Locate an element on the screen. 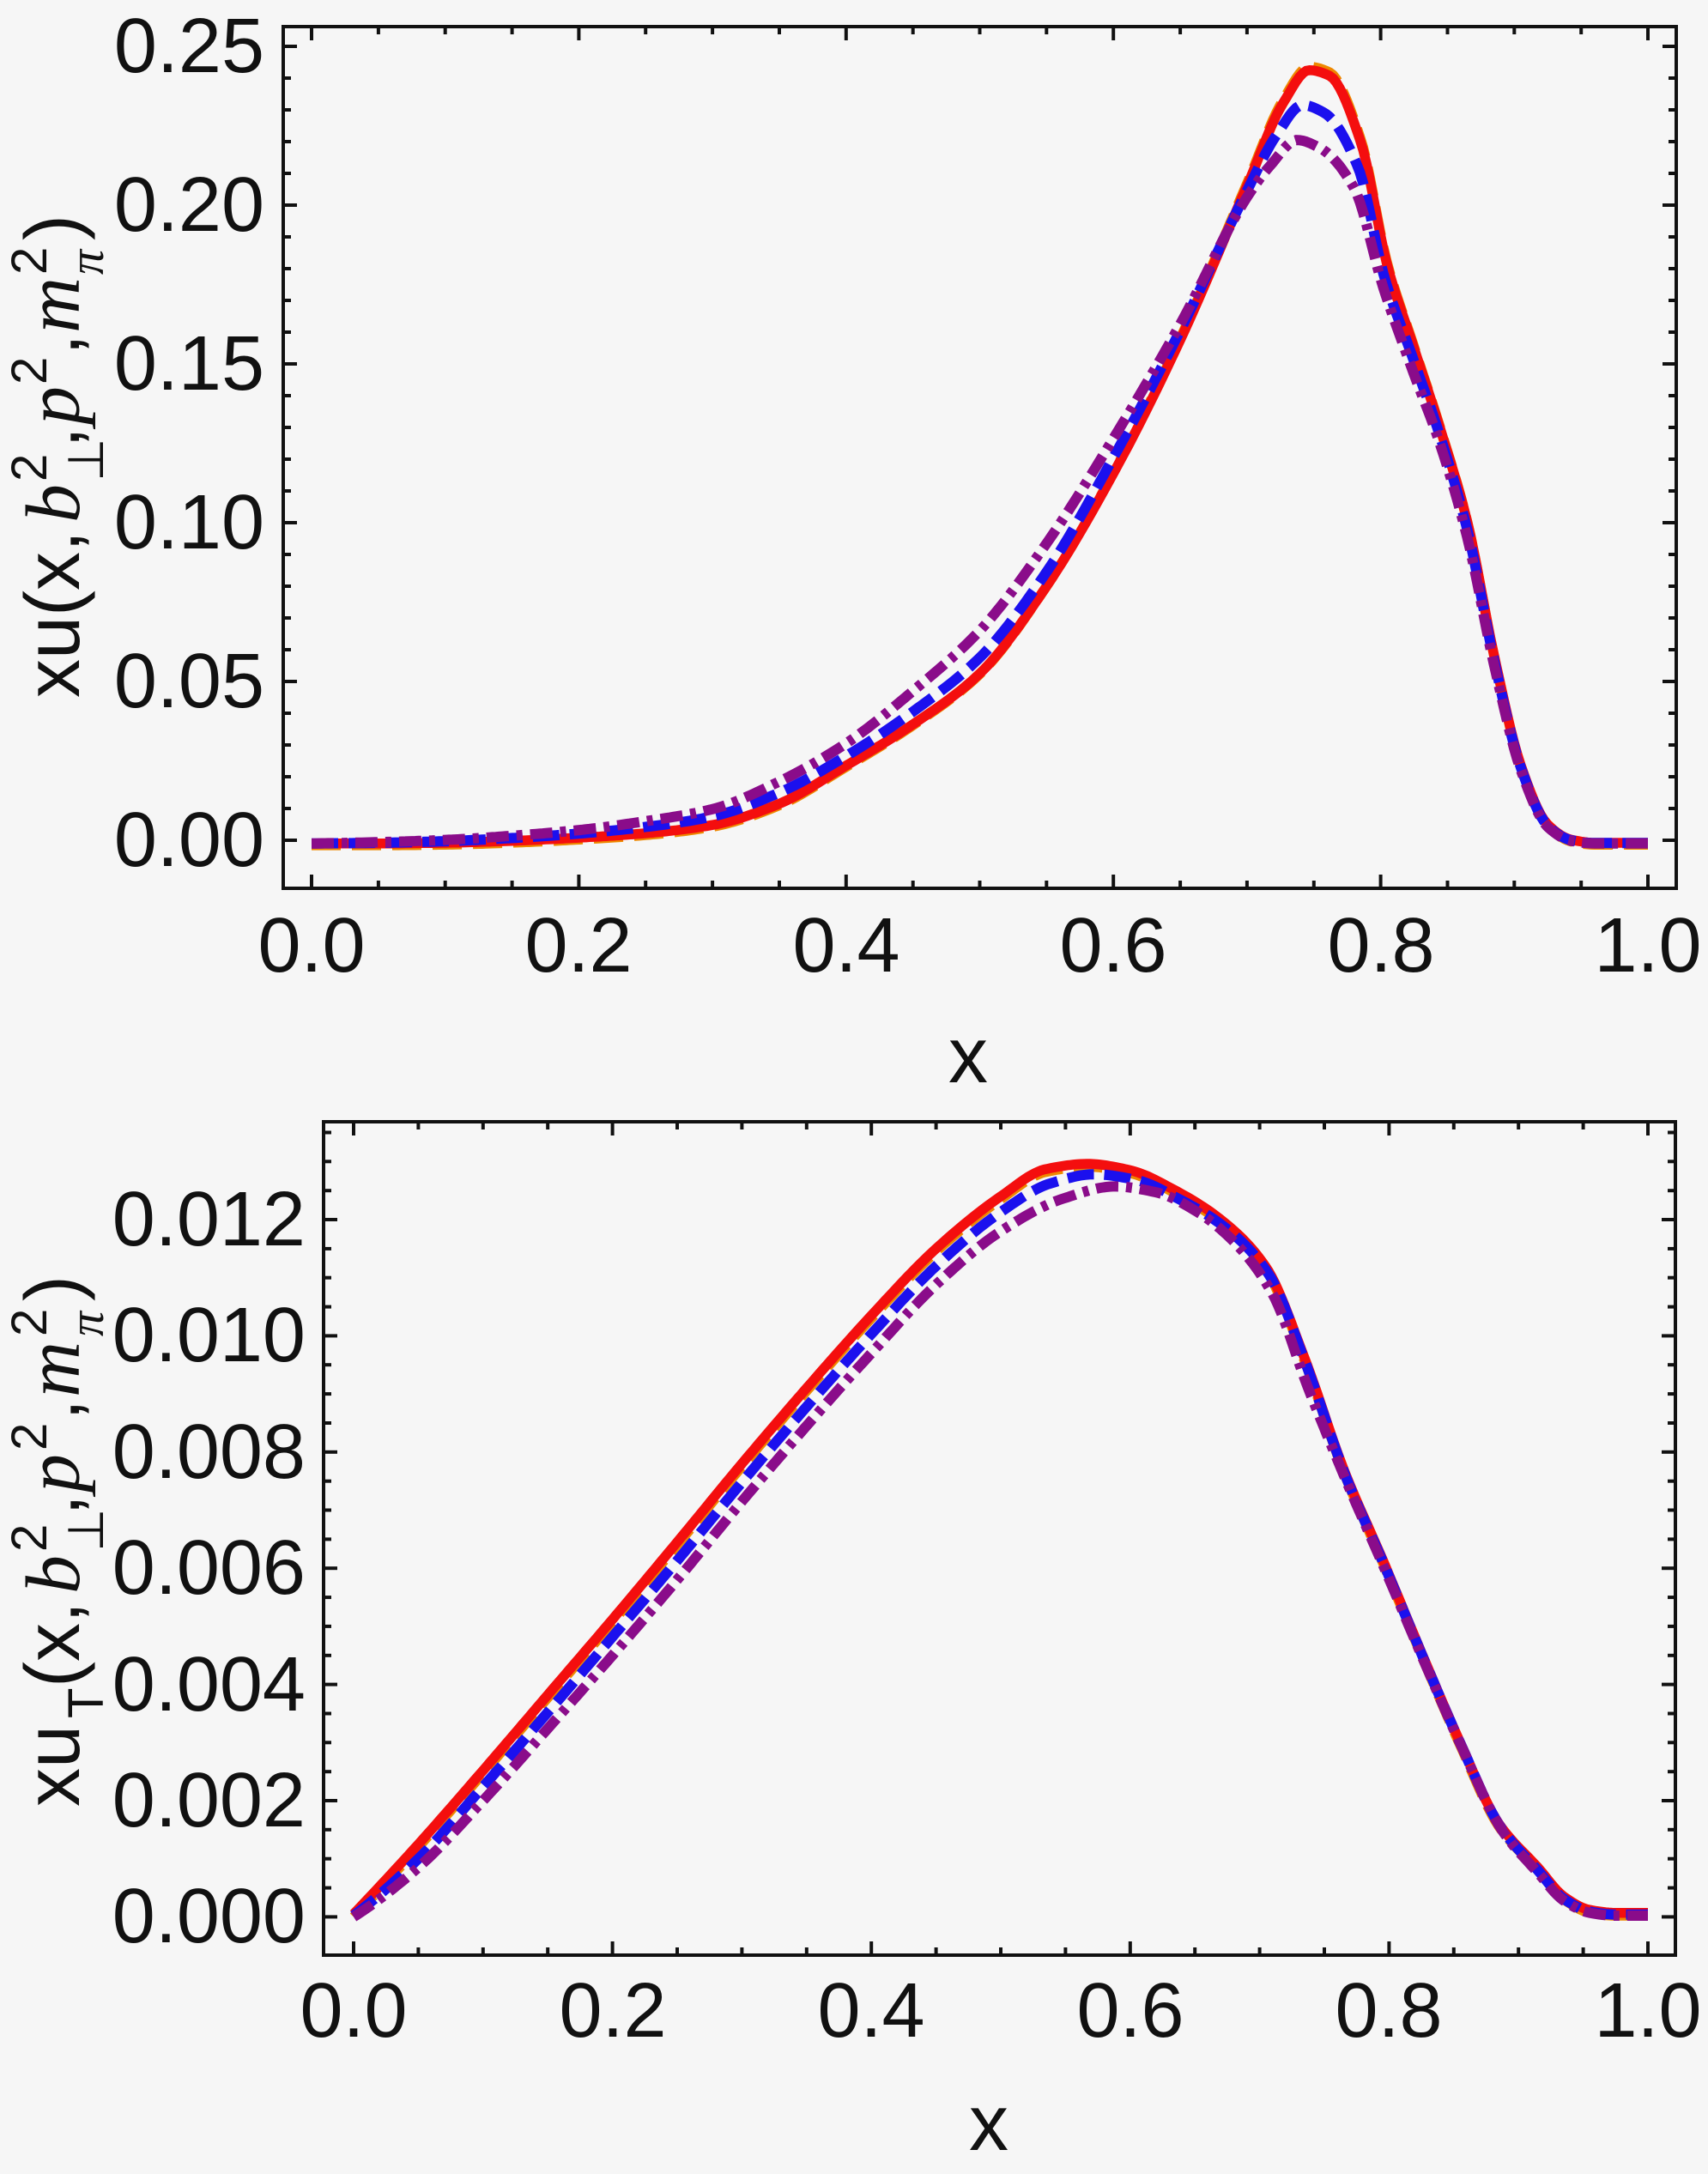  svg-text: (x, is located at coordinates (53, 1644).